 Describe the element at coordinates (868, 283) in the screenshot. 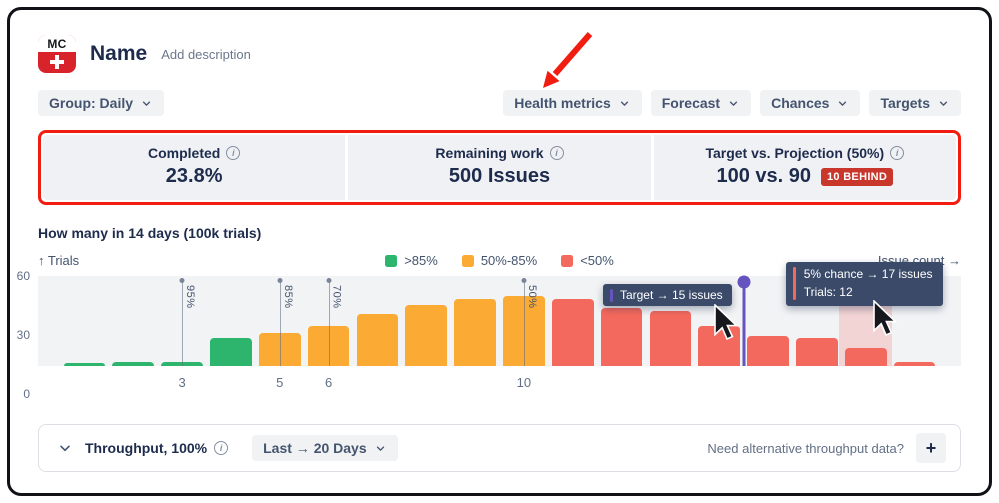

I see `chance-tooltip-lines: 5% chance → 17 issues Trials: 12` at that location.